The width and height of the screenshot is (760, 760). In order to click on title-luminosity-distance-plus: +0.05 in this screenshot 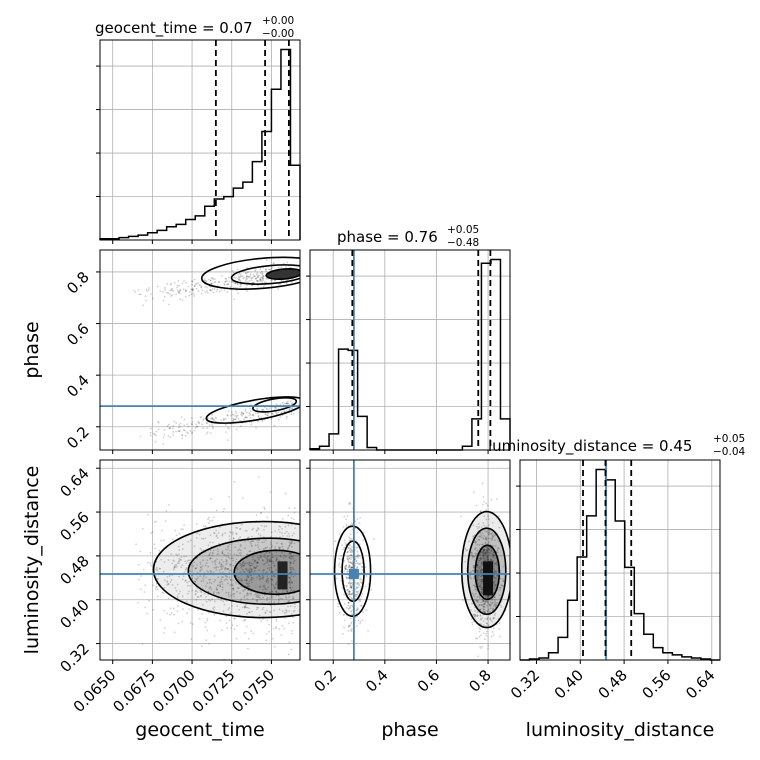, I will do `click(729, 439)`.